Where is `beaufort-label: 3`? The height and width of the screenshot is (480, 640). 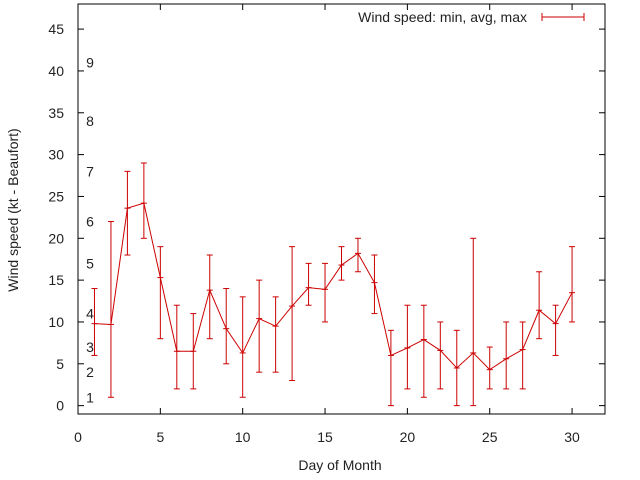 beaufort-label: 3 is located at coordinates (90, 347).